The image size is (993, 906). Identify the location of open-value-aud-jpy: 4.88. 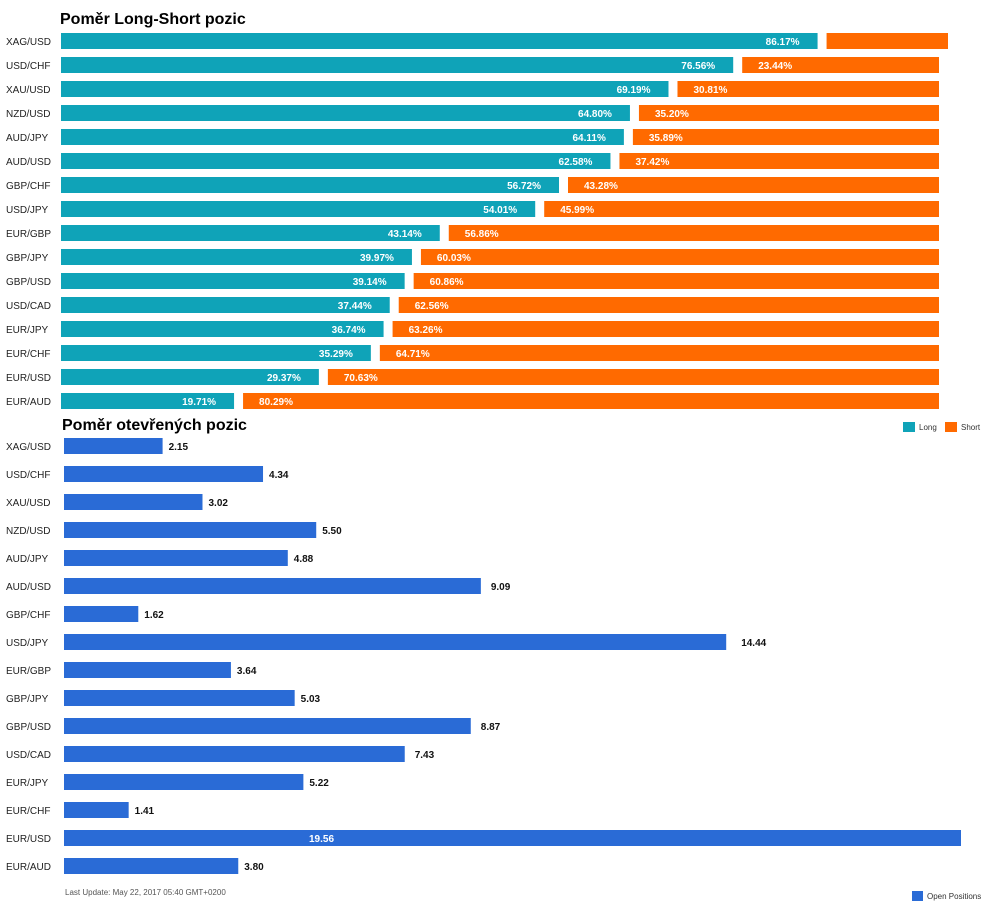
(304, 559).